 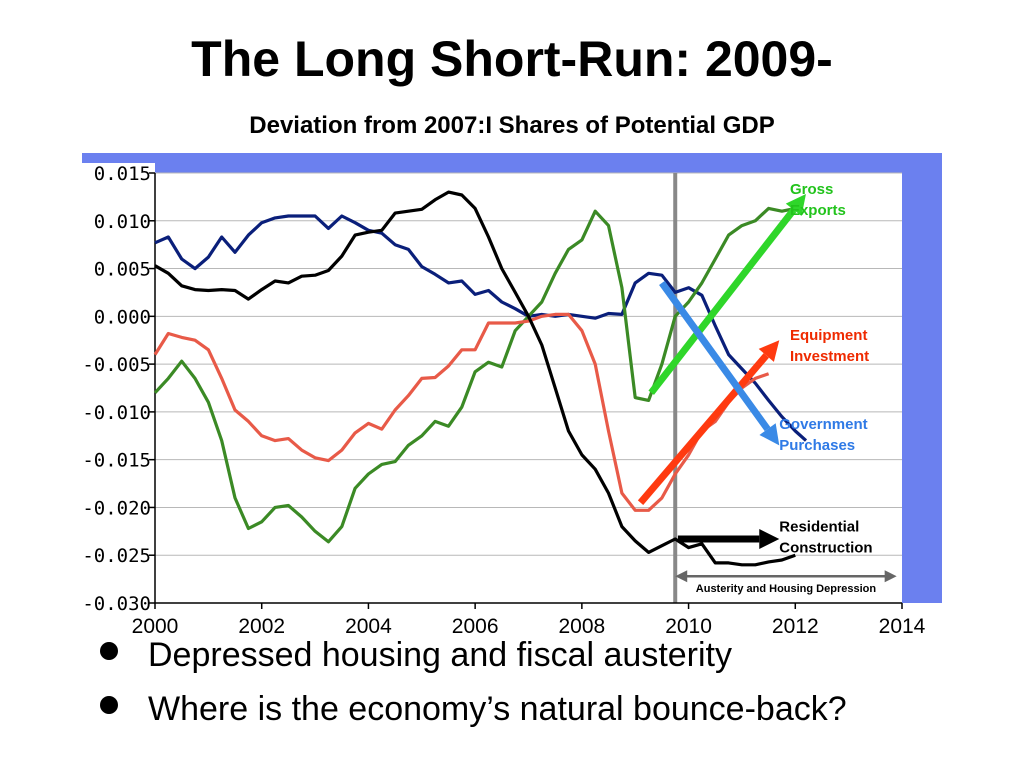 What do you see at coordinates (795, 626) in the screenshot?
I see `x-tick-label: 2012` at bounding box center [795, 626].